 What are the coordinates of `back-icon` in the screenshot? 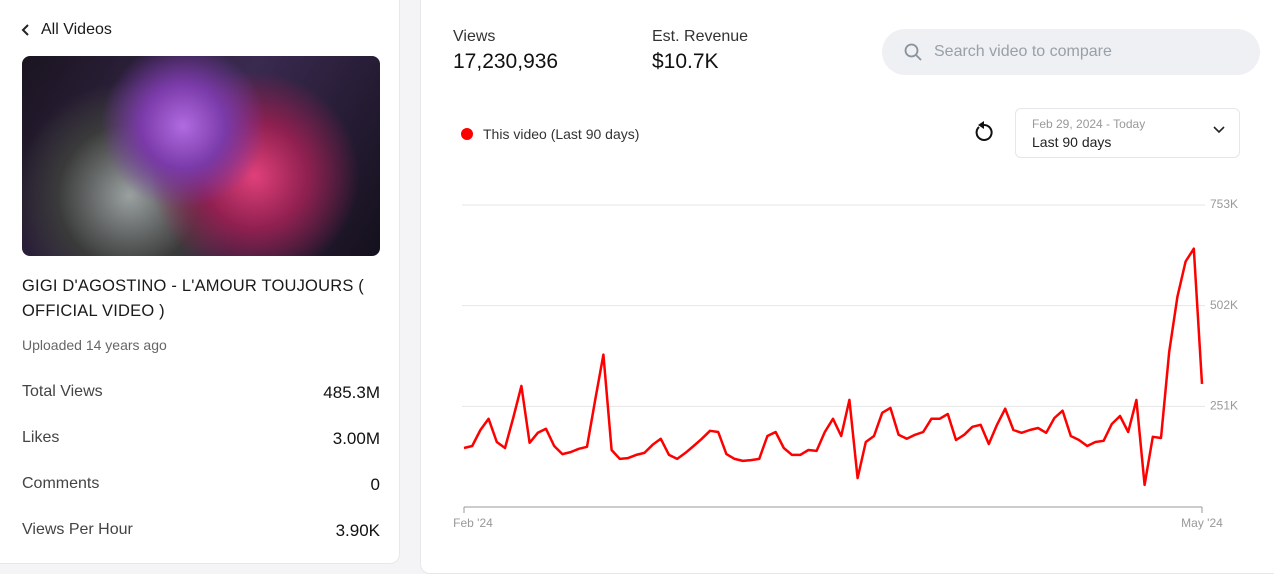 It's located at (25, 30).